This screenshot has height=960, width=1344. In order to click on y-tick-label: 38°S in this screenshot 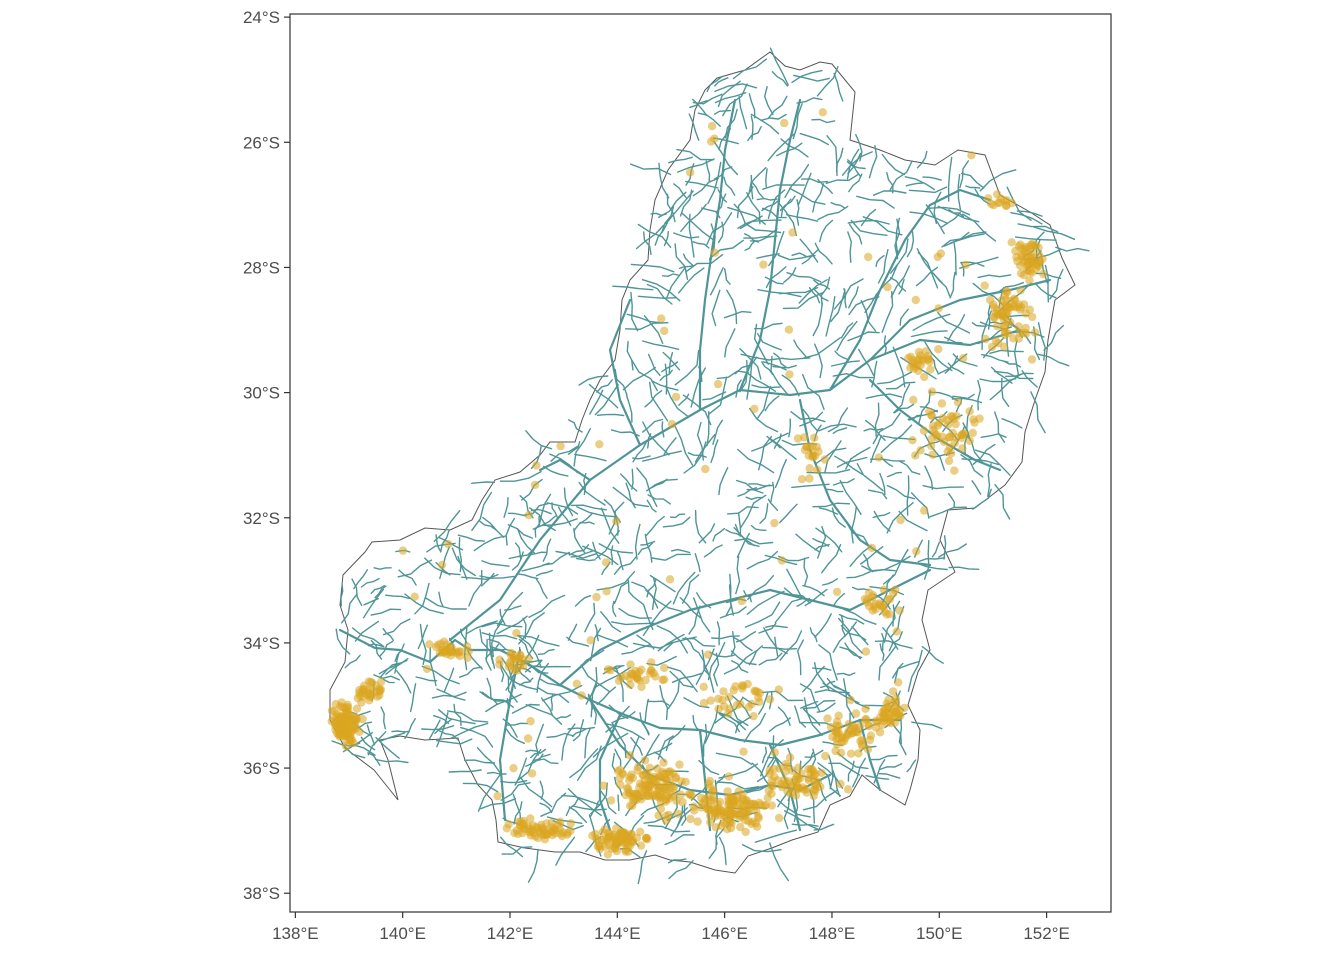, I will do `click(261, 893)`.